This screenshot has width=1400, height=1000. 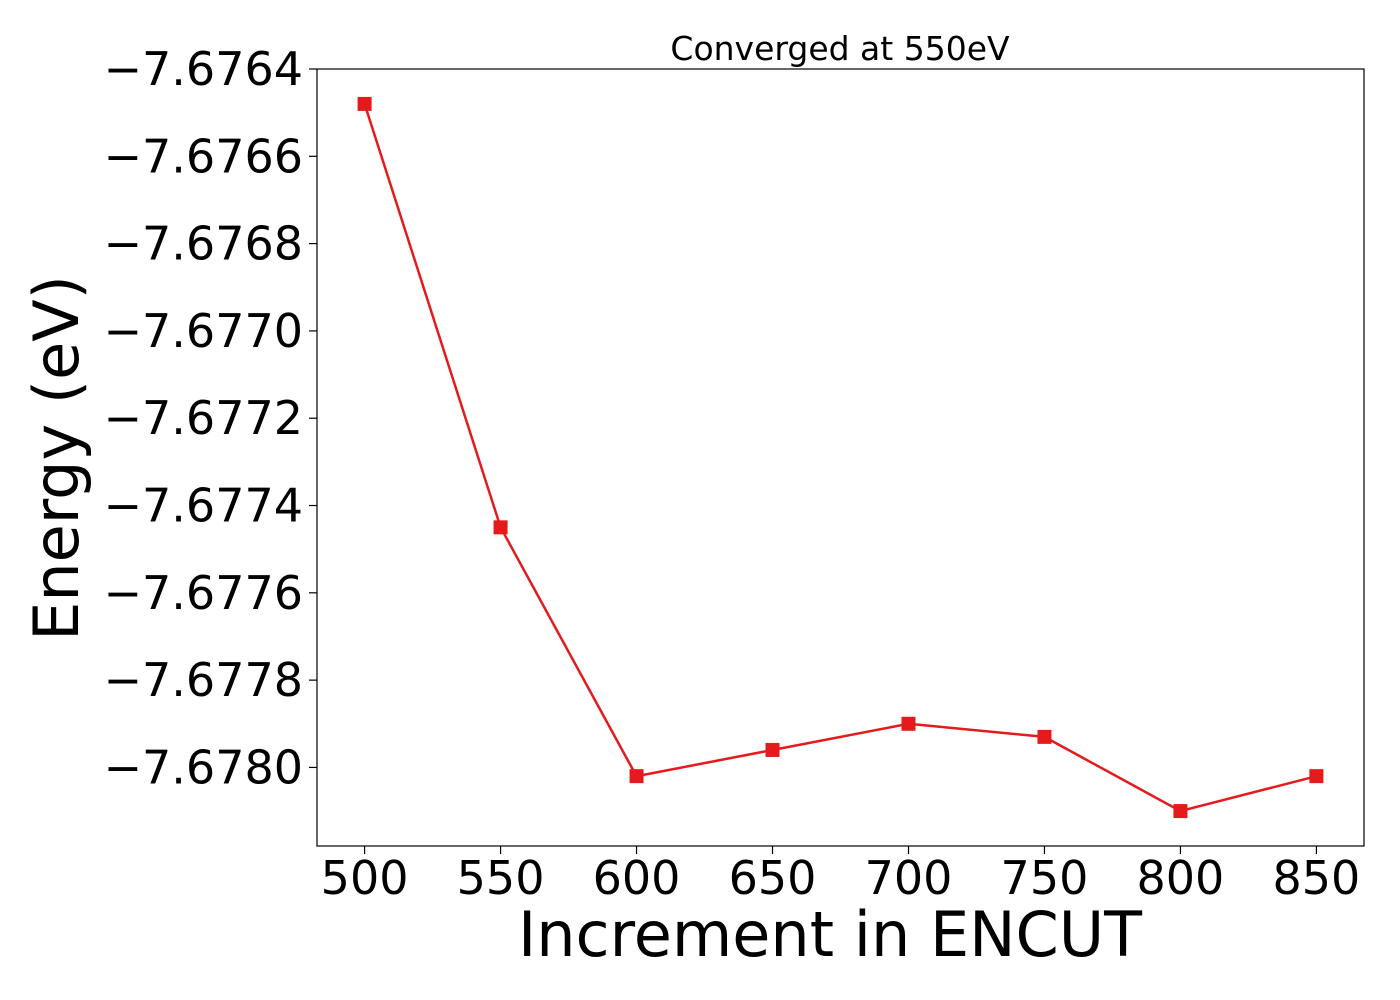 I want to click on x-tick-label: 600, so click(x=637, y=878).